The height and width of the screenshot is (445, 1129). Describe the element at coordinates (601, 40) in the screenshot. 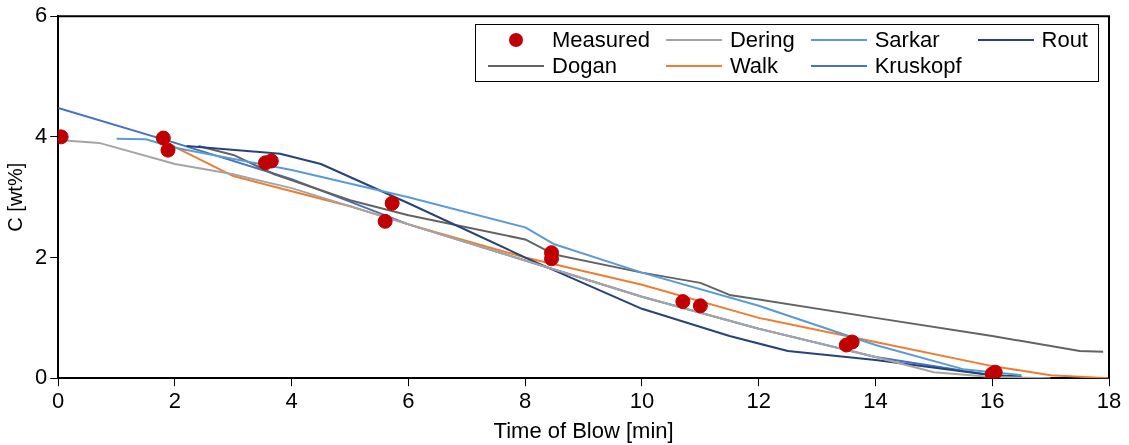

I see `legend-label: Measured` at that location.